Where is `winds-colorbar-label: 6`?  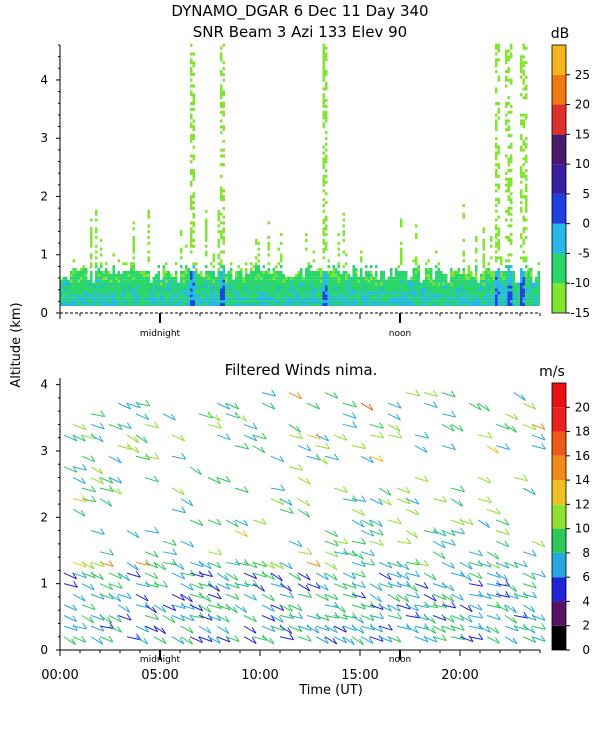 winds-colorbar-label: 6 is located at coordinates (586, 577).